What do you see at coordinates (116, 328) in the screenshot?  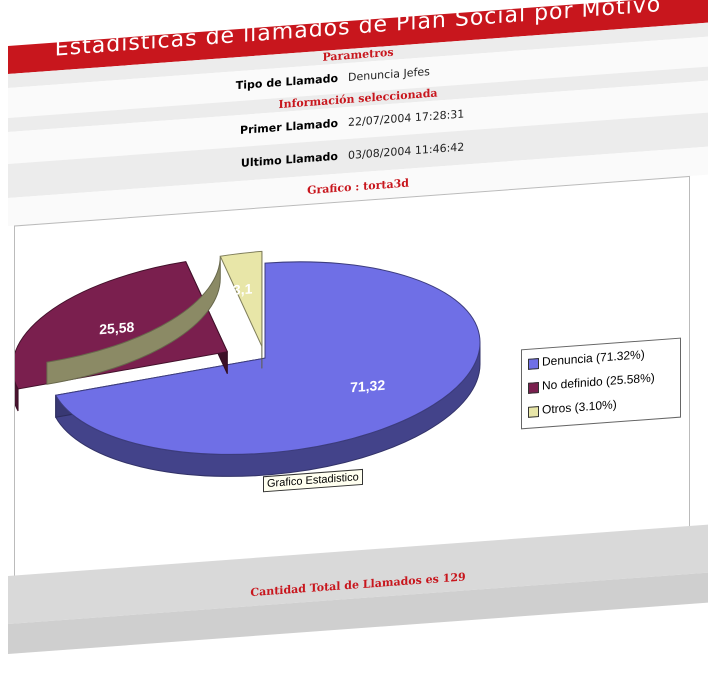 I see `pie-data-label: 25,58` at bounding box center [116, 328].